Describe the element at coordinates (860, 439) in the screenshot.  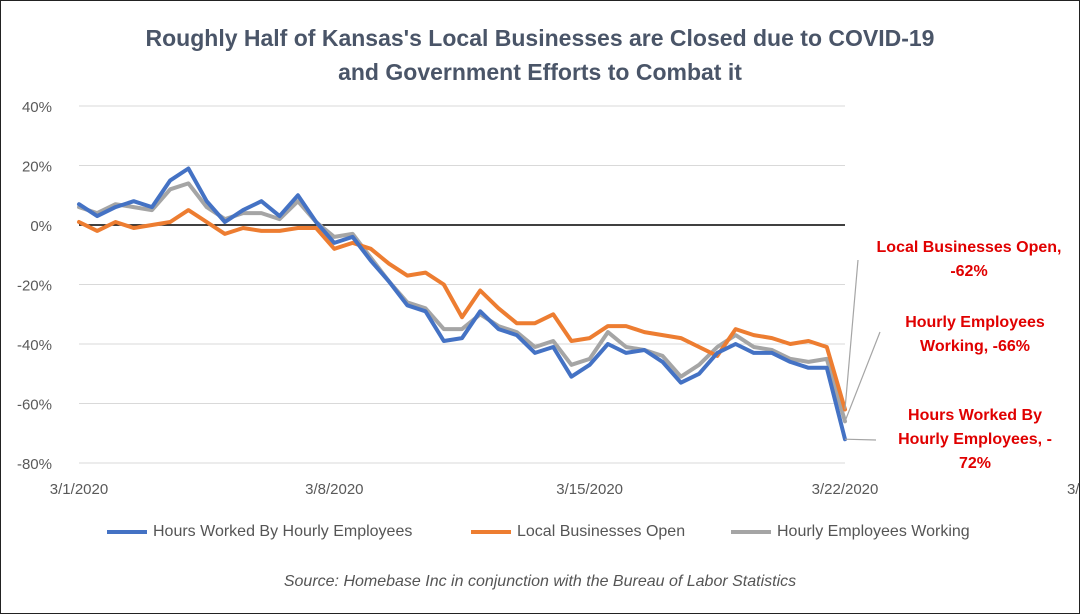
I see `leader-hours-worked` at that location.